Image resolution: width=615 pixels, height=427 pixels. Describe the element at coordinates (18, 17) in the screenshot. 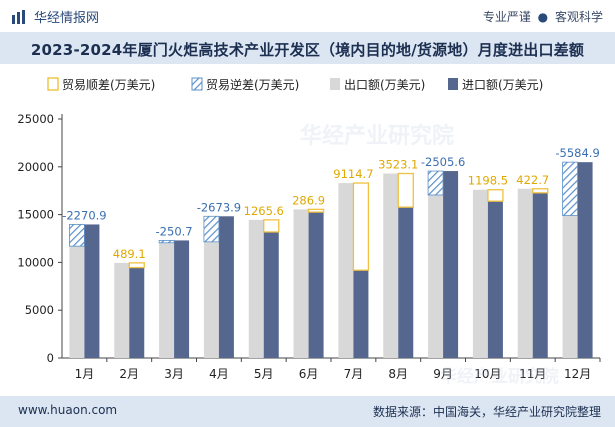

I see `brand-logo-icon` at that location.